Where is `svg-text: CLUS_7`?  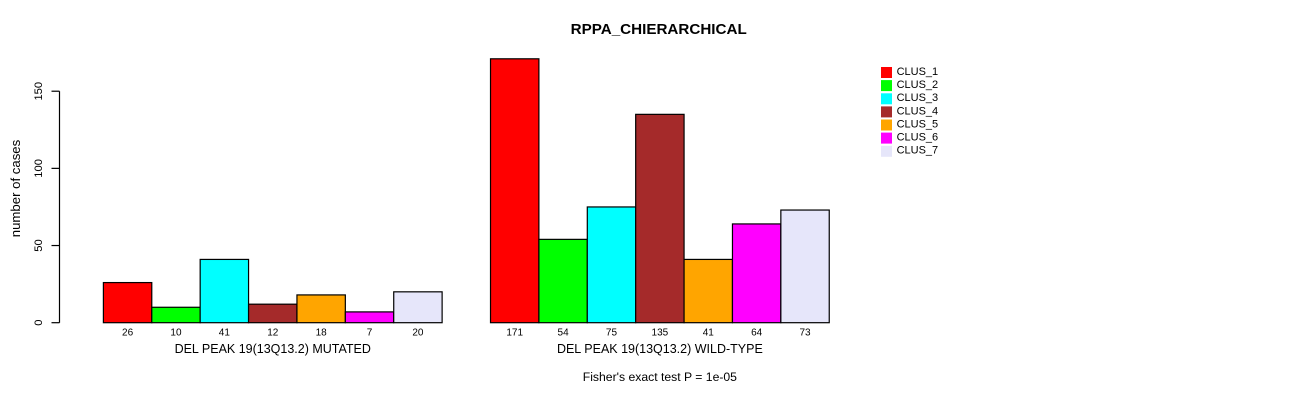 svg-text: CLUS_7 is located at coordinates (918, 151).